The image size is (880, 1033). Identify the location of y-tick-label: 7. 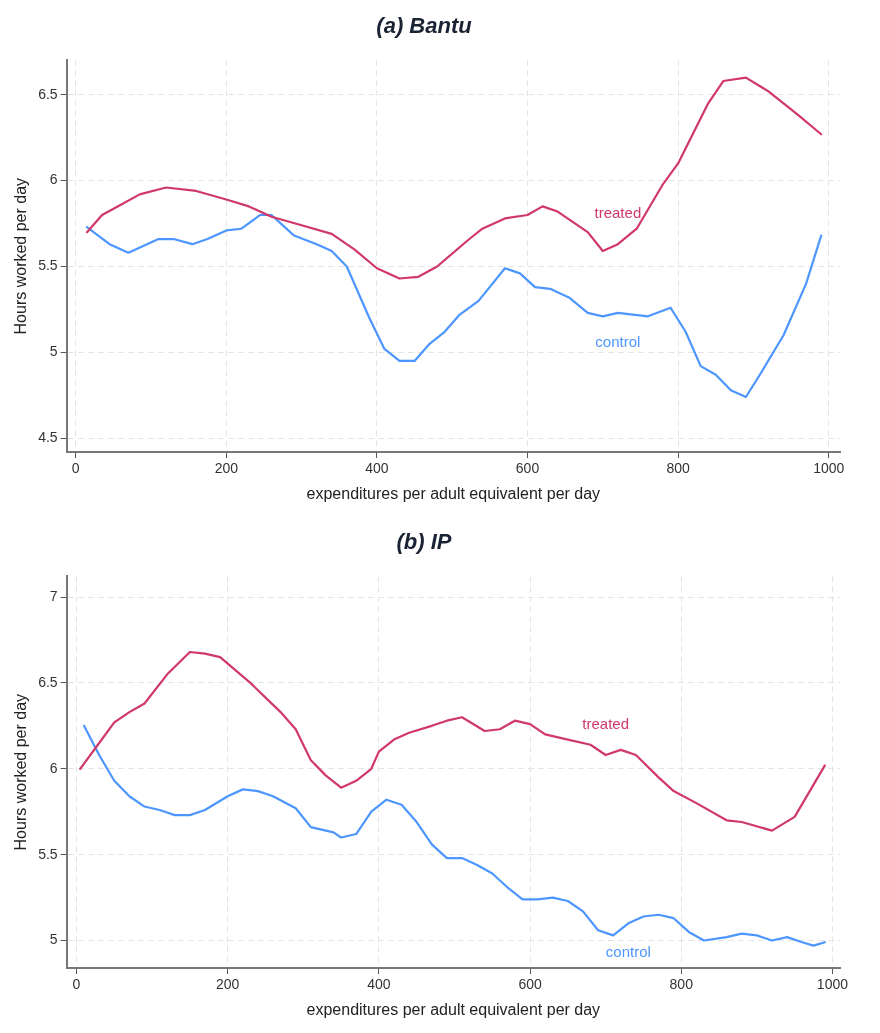
(53, 595).